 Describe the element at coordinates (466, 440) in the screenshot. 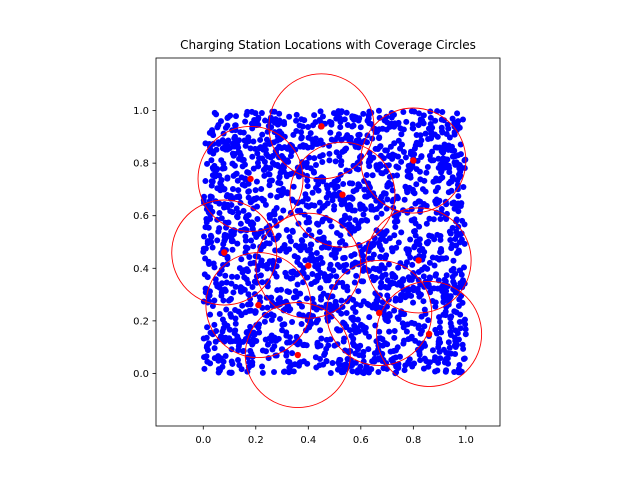

I see `x-tick-label: 1.0` at that location.